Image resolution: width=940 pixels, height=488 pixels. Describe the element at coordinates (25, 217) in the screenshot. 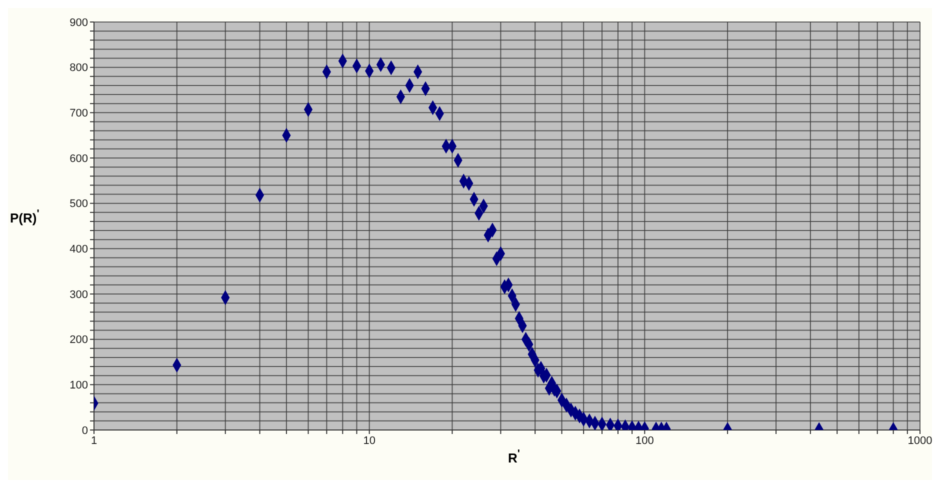

I see `y-axis-title: P(R)$^{'}$` at that location.